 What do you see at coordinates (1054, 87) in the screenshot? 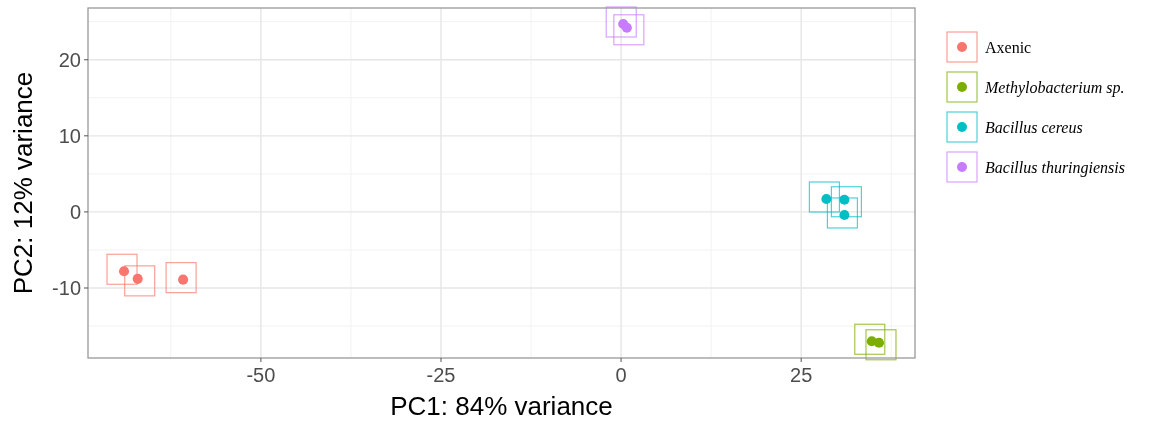
I see `legend-label: Methylobacterium sp.` at bounding box center [1054, 87].